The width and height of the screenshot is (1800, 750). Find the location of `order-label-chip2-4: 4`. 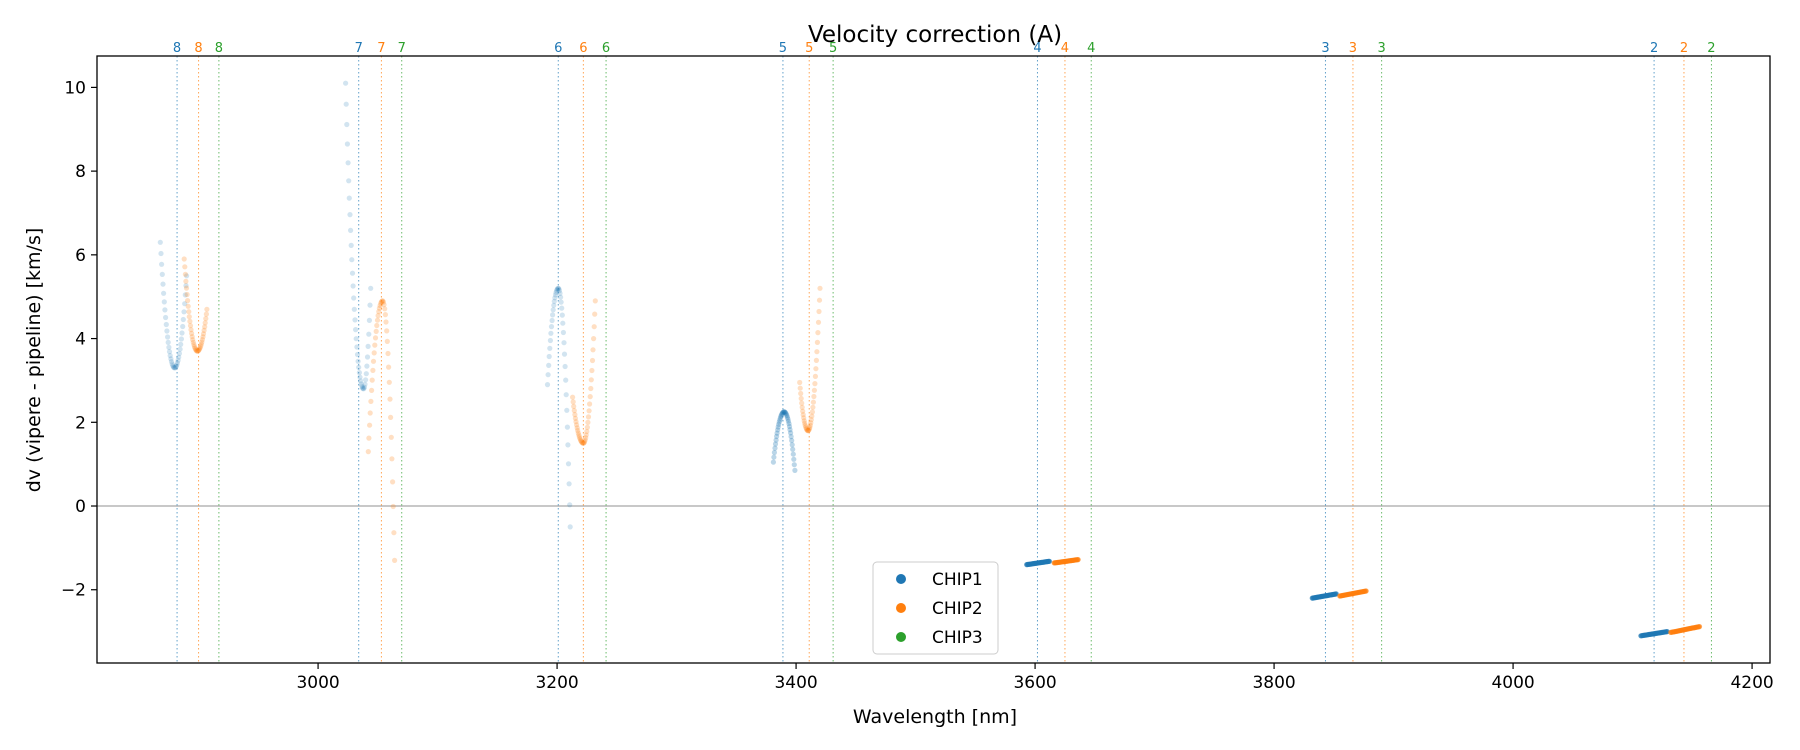

order-label-chip2-4: 4 is located at coordinates (1065, 48).